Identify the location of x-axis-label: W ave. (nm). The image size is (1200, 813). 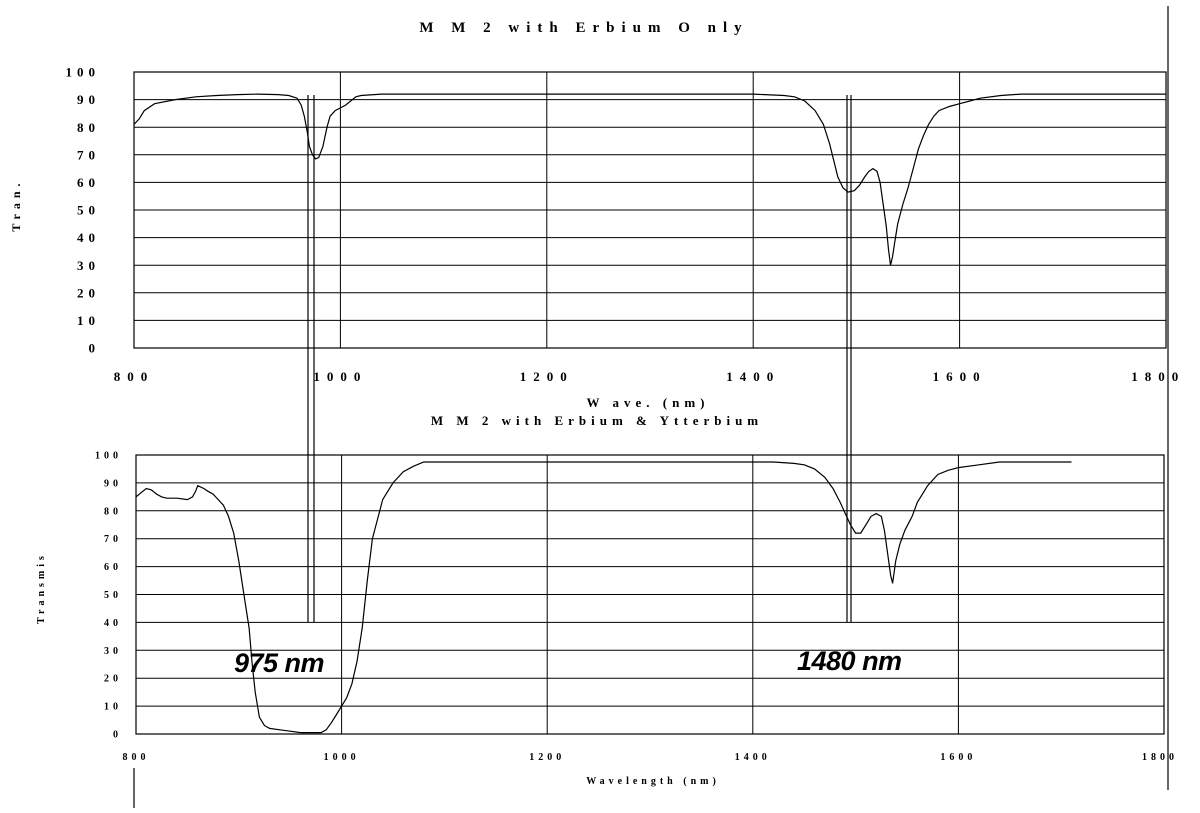
(647, 402).